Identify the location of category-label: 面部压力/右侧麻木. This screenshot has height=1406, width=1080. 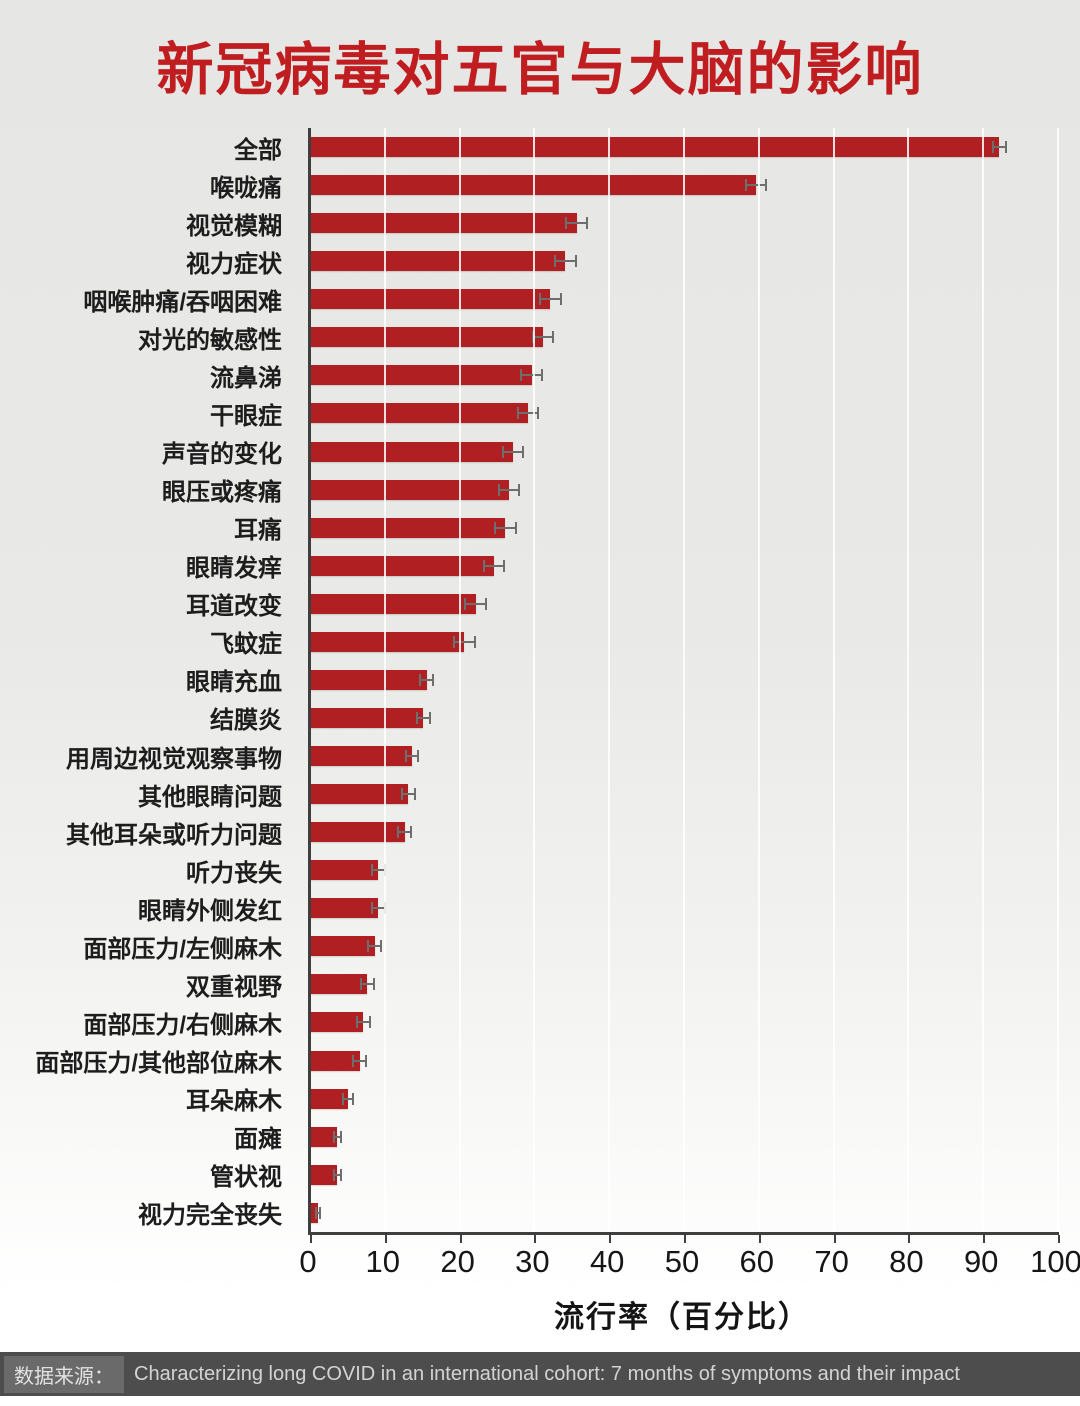
(182, 1025).